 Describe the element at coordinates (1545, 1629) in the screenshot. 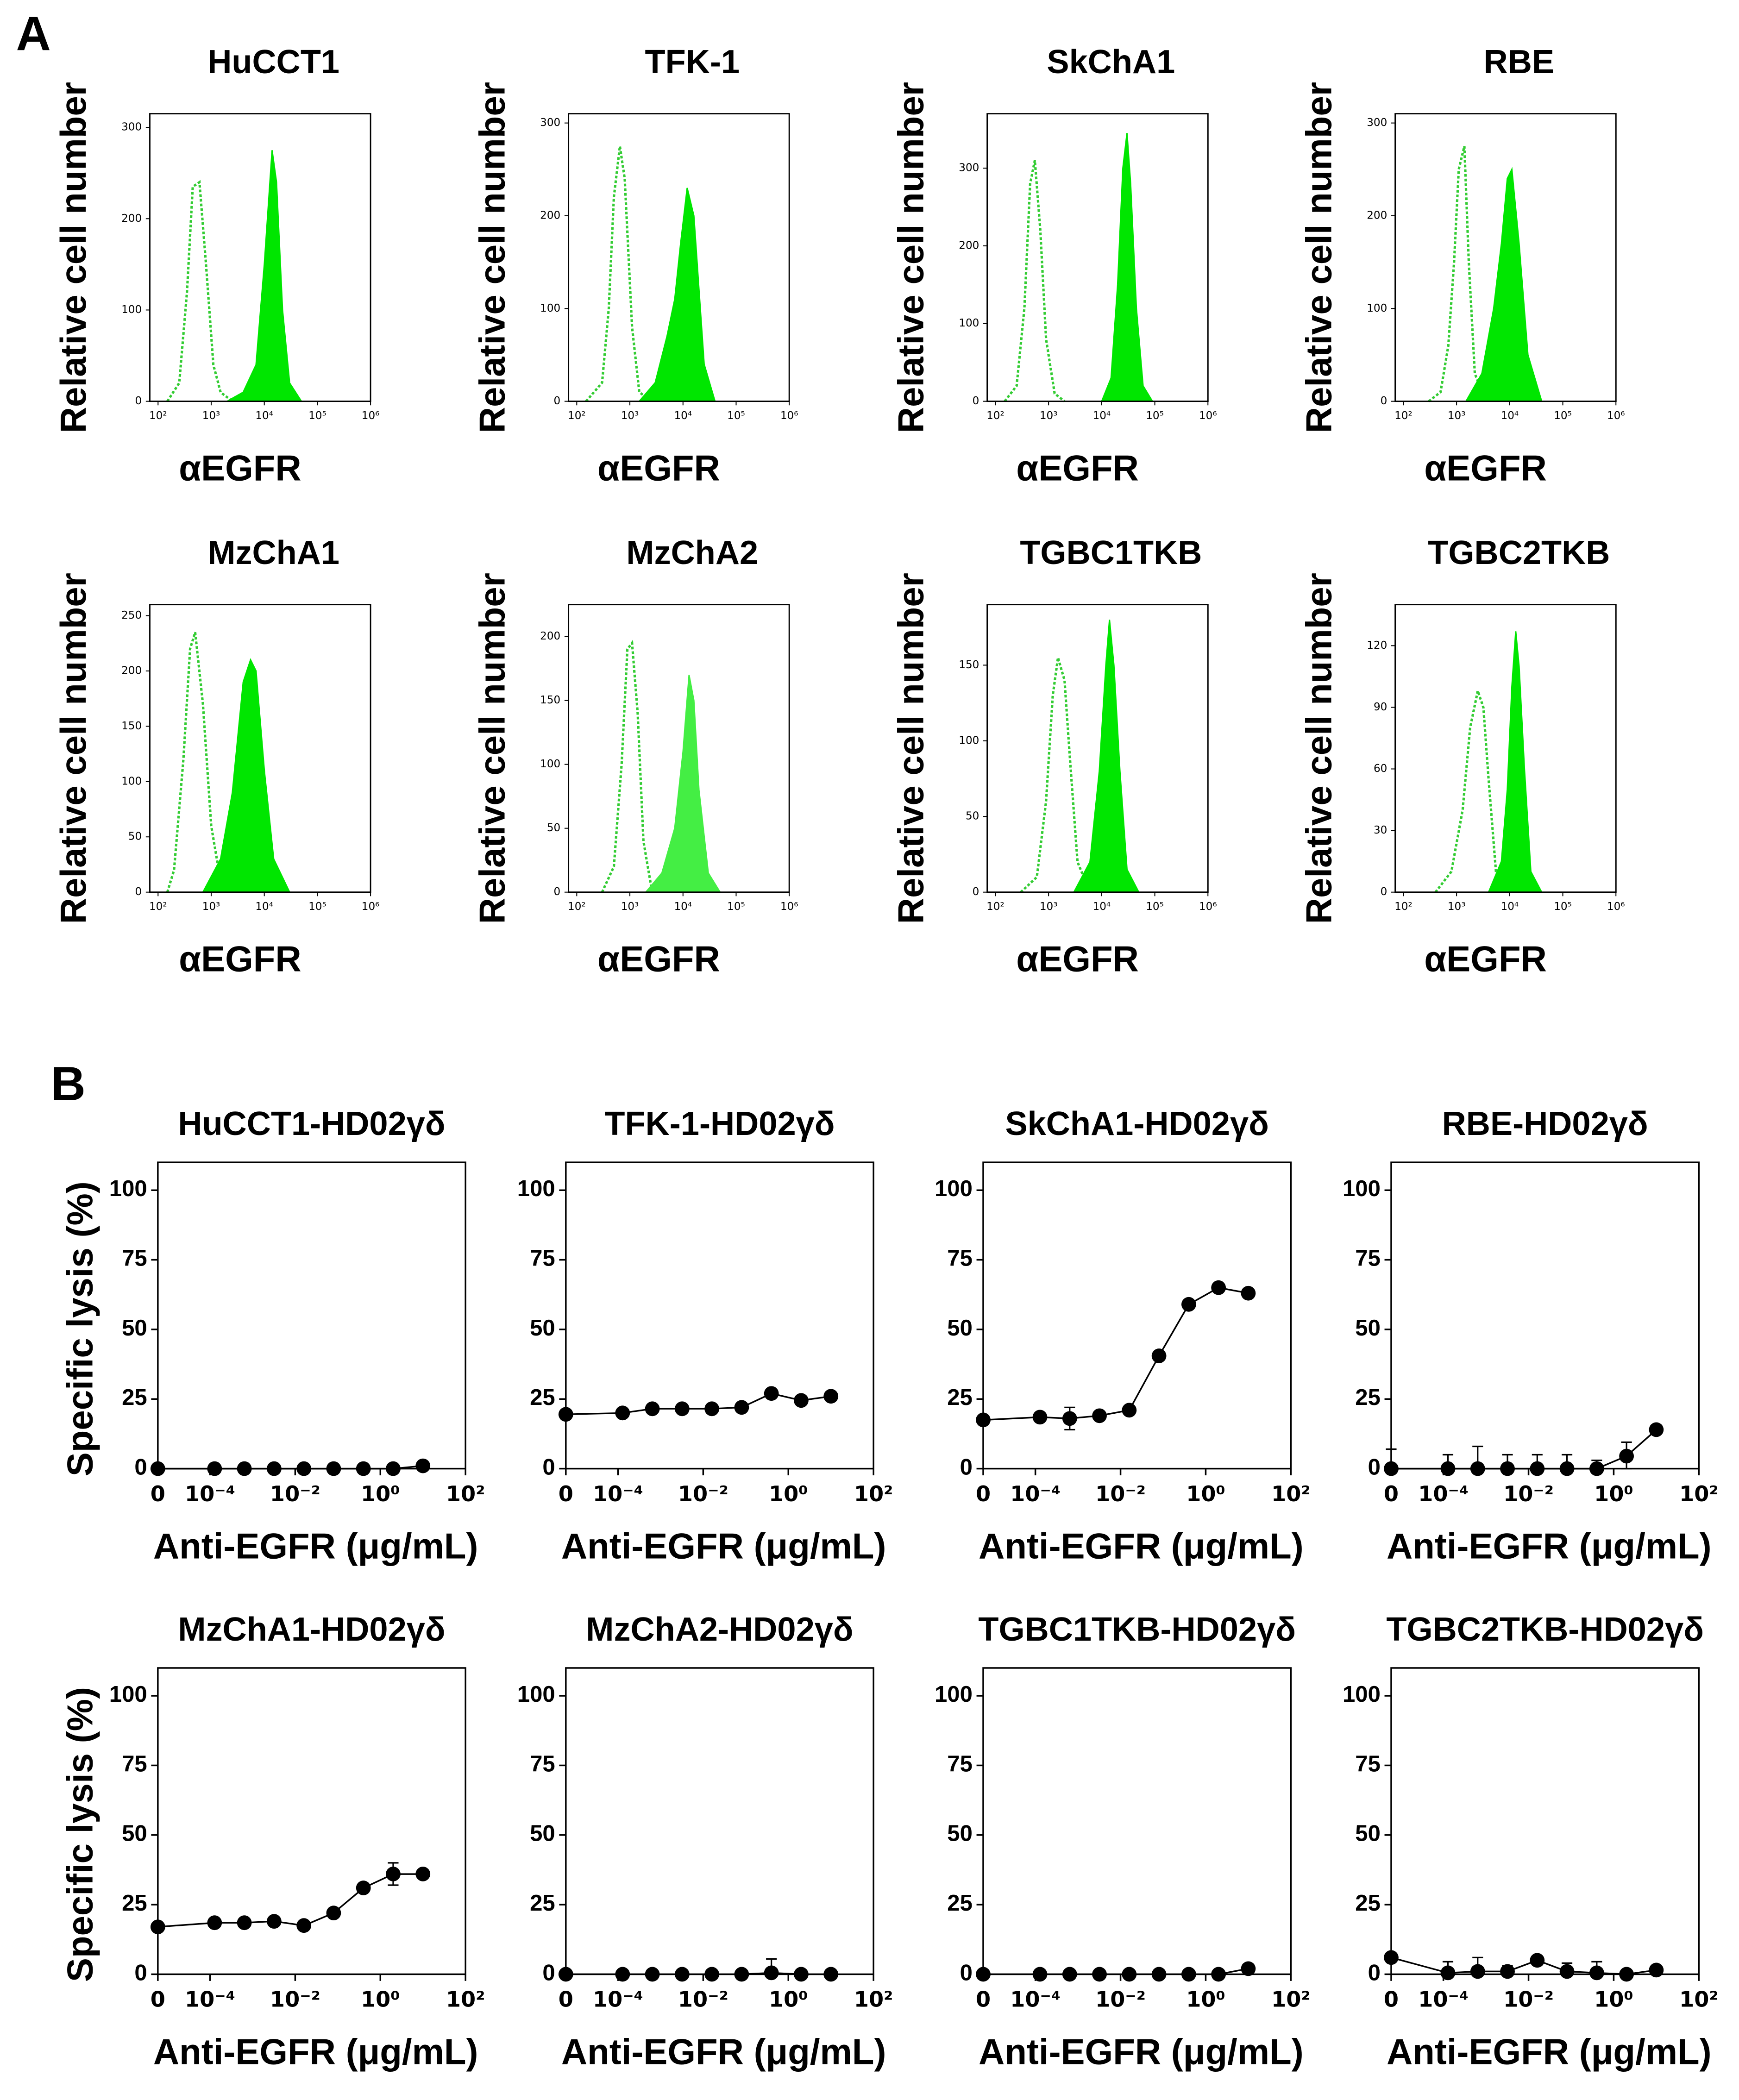

I see `chart-title: TGBC2TKB-HD02γδ` at that location.